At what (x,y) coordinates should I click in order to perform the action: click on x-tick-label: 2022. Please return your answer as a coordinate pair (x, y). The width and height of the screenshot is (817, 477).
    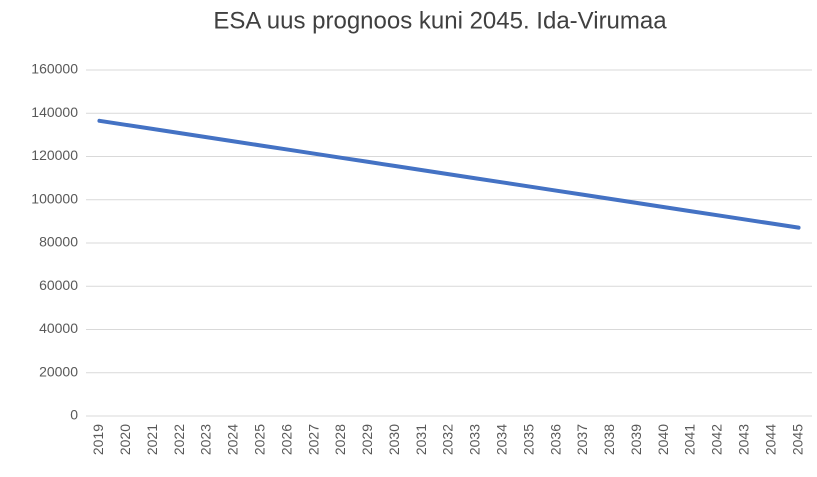
    Looking at the image, I should click on (179, 439).